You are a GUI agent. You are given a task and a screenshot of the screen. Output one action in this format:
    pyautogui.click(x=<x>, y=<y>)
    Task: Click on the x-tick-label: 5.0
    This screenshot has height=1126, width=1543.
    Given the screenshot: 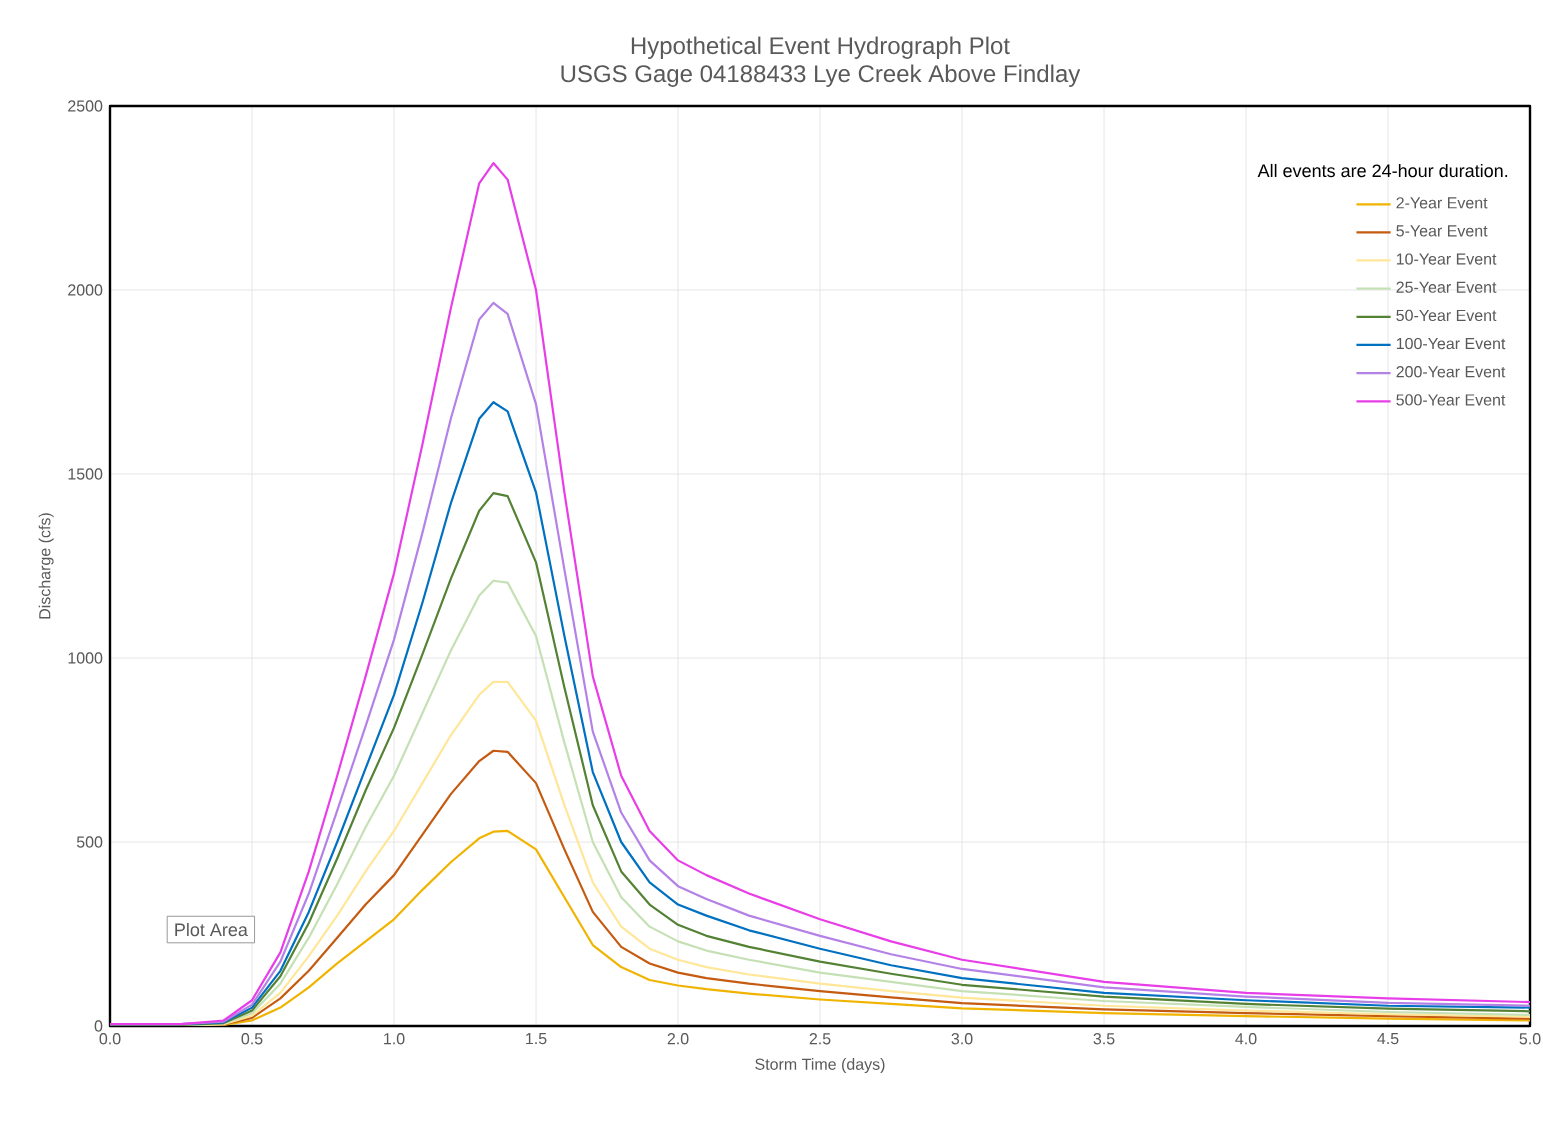 What is the action you would take?
    pyautogui.click(x=1530, y=1039)
    